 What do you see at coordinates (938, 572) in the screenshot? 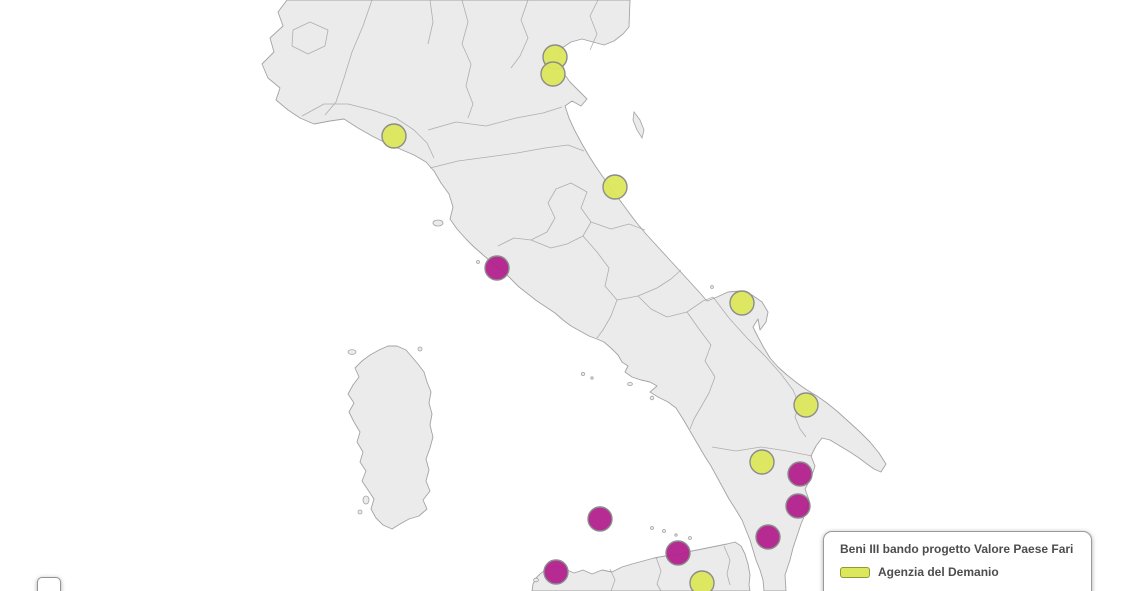
I see `legend-item-label: Agenzia del Demanio` at bounding box center [938, 572].